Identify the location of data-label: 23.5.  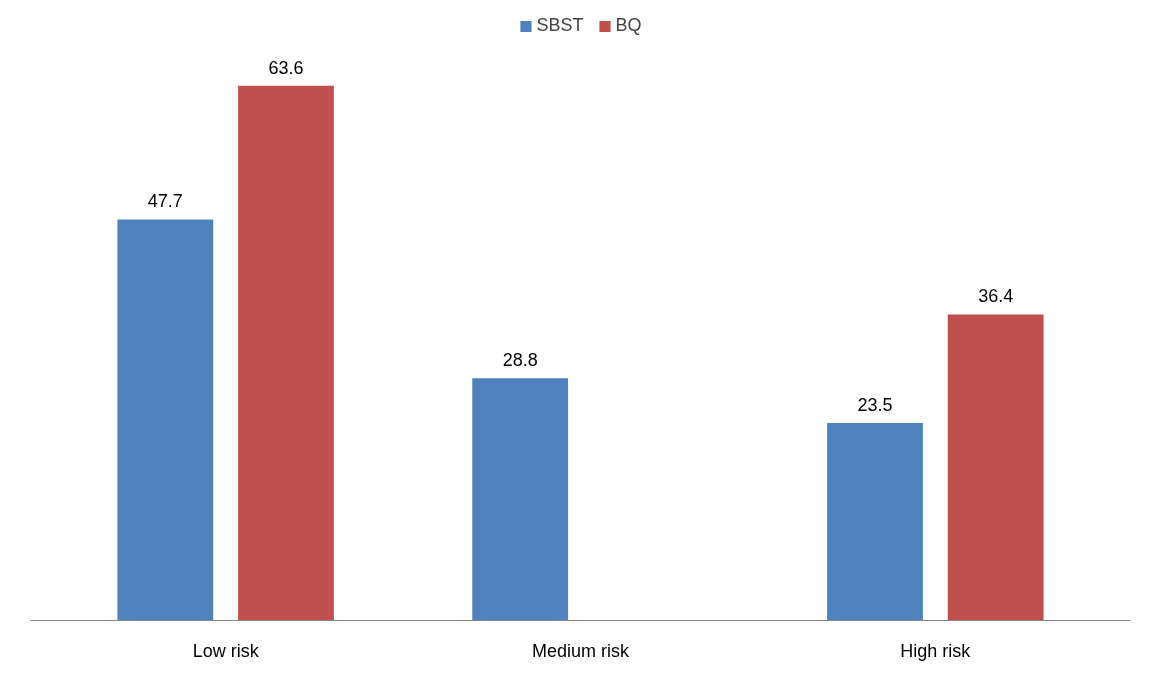
(875, 404).